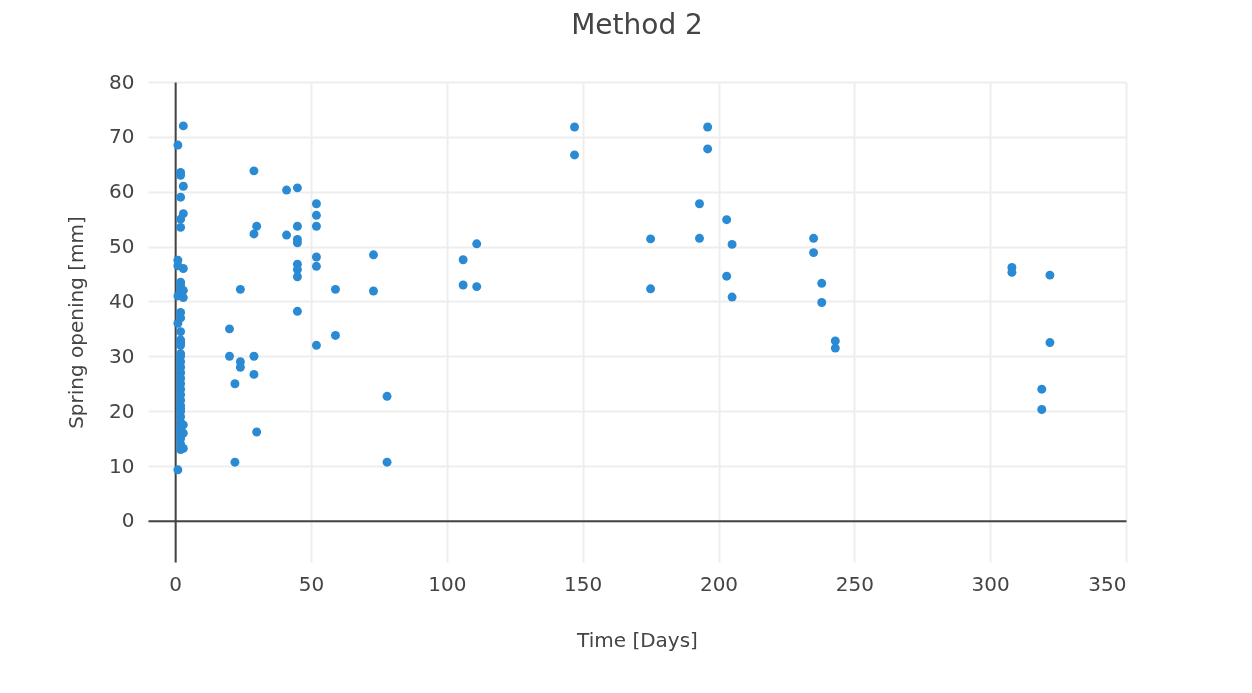 The width and height of the screenshot is (1252, 693). Describe the element at coordinates (122, 246) in the screenshot. I see `y-tick-label: 50` at that location.